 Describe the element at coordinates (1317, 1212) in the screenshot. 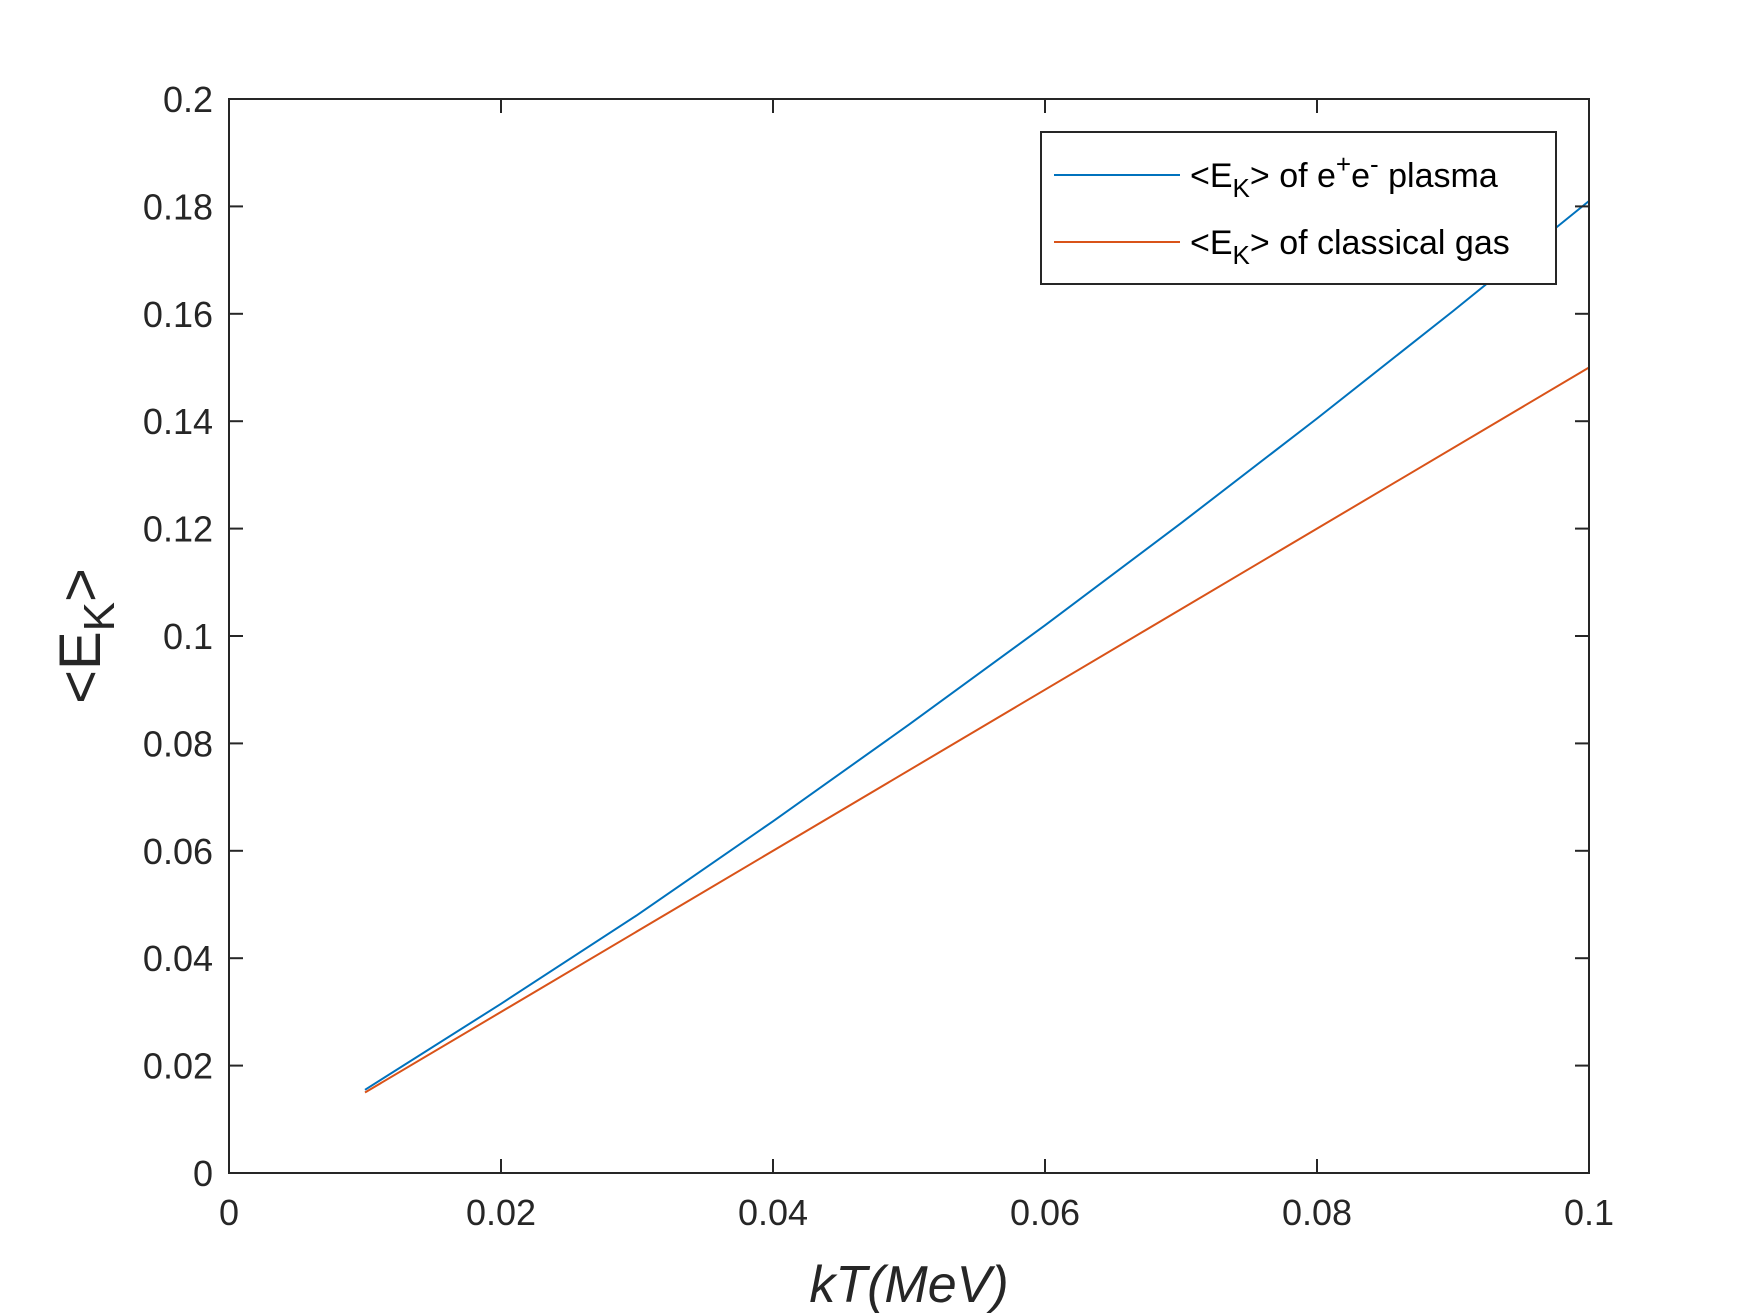

I see `x-tick-label: 0.08` at that location.